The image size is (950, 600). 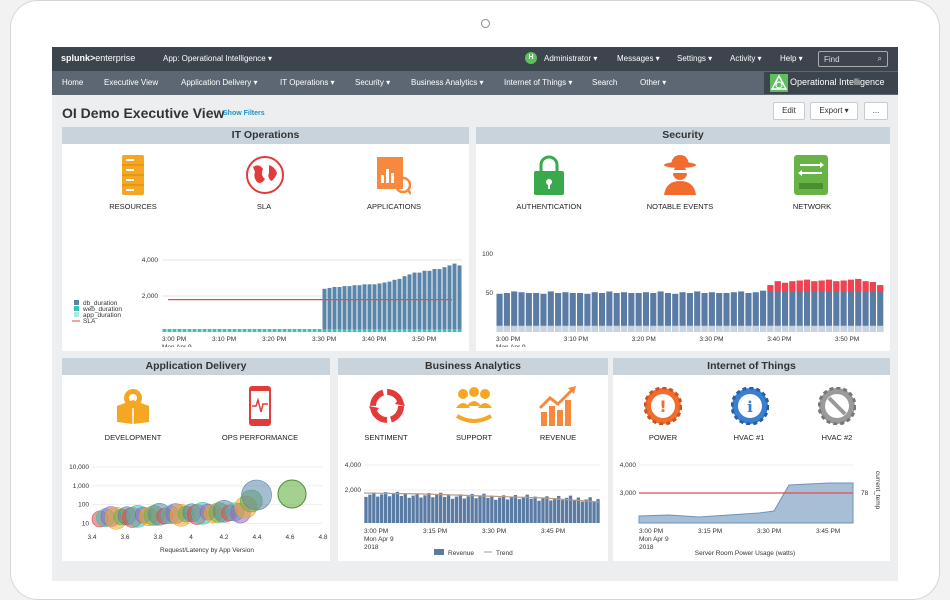 I want to click on nav-business-analytics: Business Analytics ▾, so click(x=447, y=82).